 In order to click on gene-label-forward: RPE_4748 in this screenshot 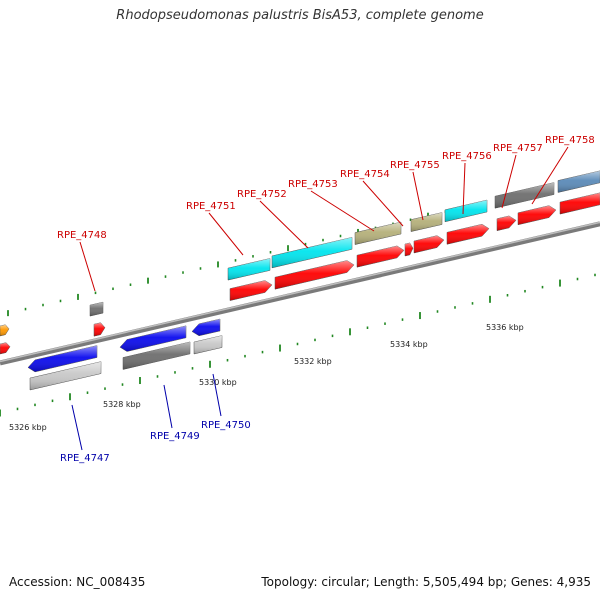, I will do `click(82, 261)`.